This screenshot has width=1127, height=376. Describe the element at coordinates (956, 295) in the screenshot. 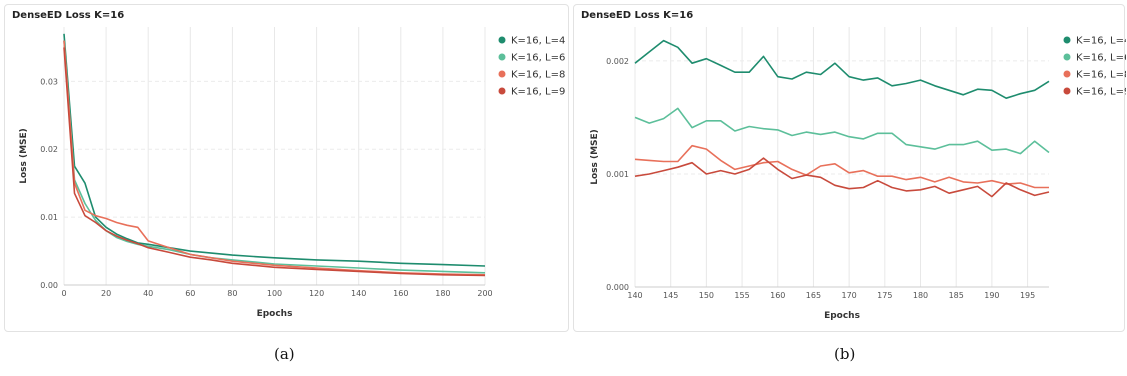

I see `x-tick-label: 185` at that location.